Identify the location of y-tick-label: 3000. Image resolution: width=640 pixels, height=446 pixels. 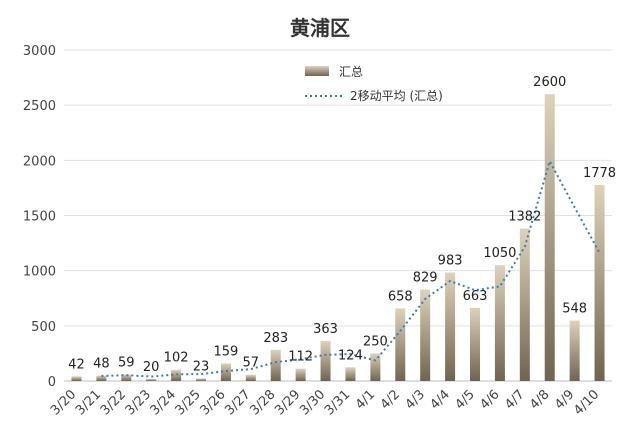
(39, 51).